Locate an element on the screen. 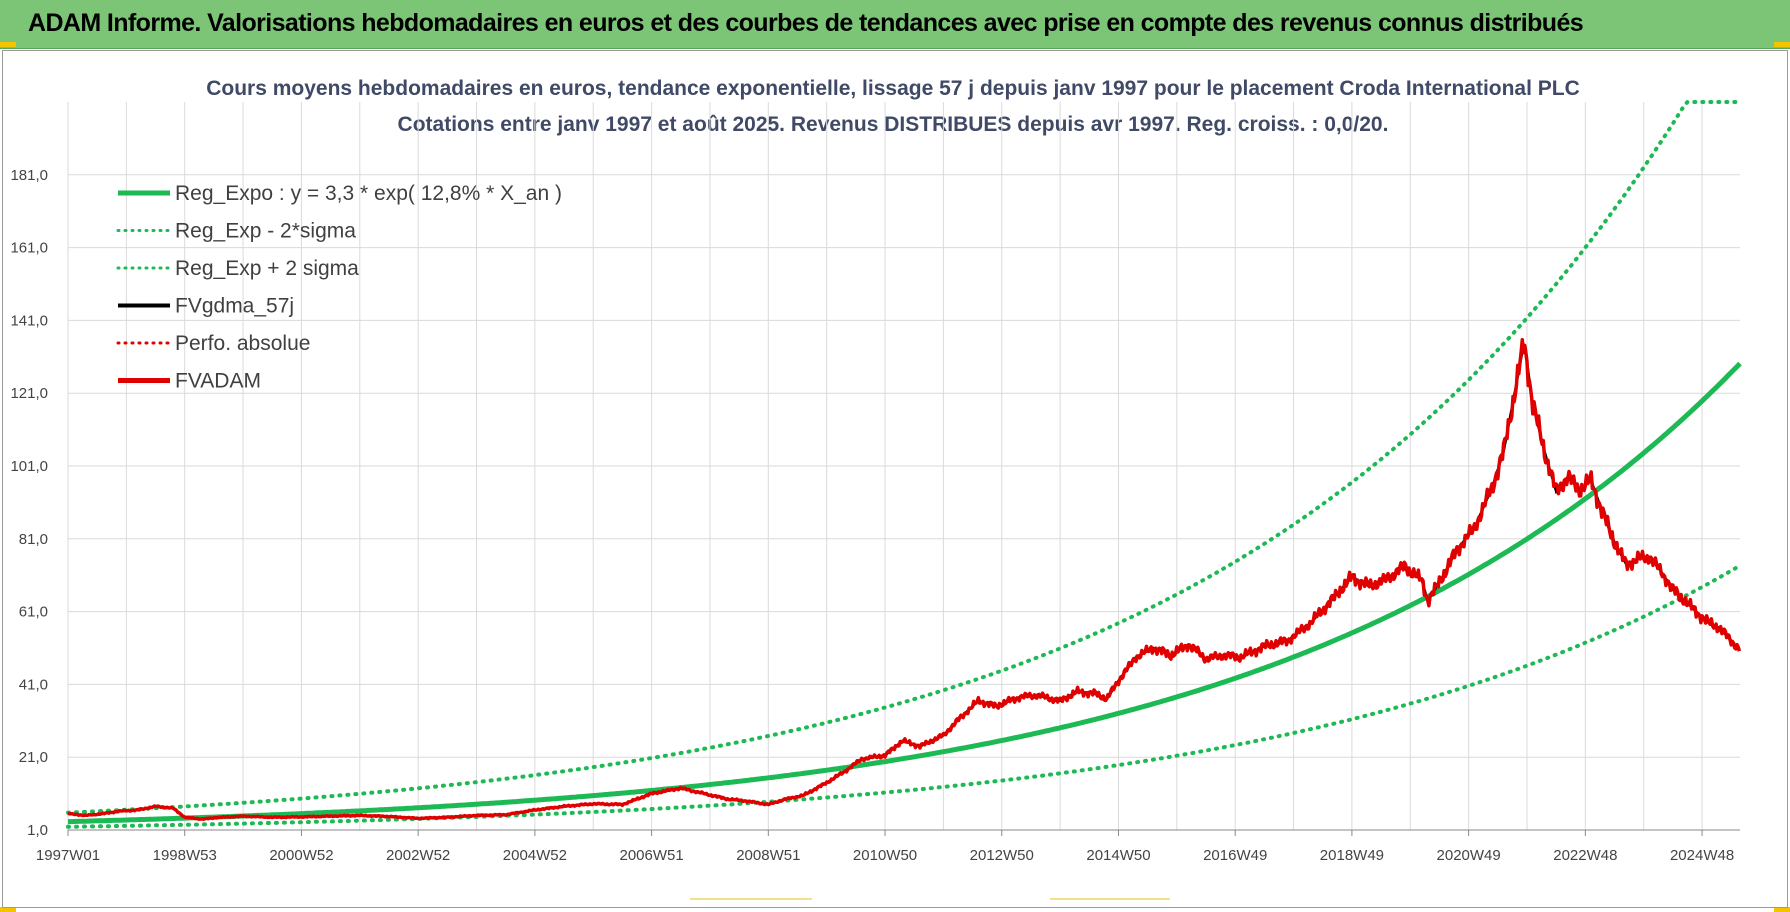  x-tick-label: 2004W52 is located at coordinates (535, 855).